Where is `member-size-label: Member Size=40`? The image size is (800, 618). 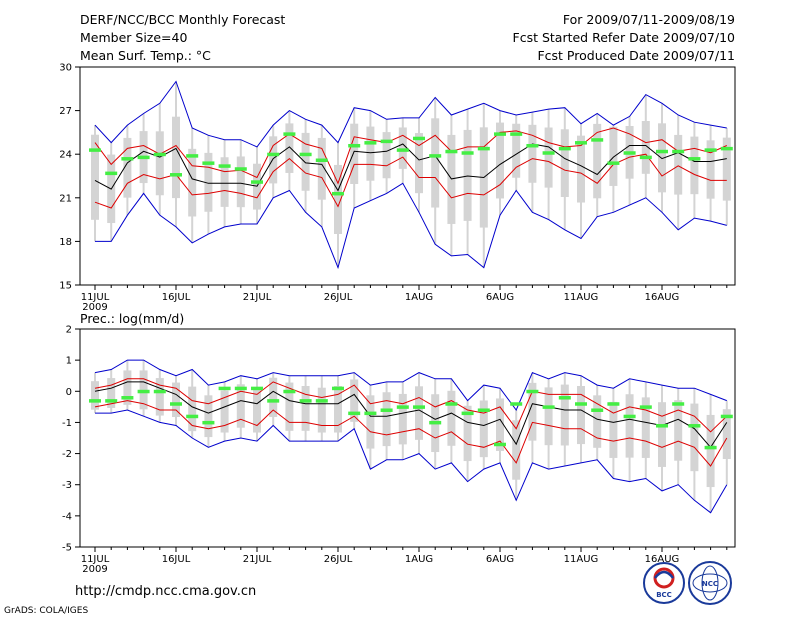
member-size-label: Member Size=40 is located at coordinates (133, 37).